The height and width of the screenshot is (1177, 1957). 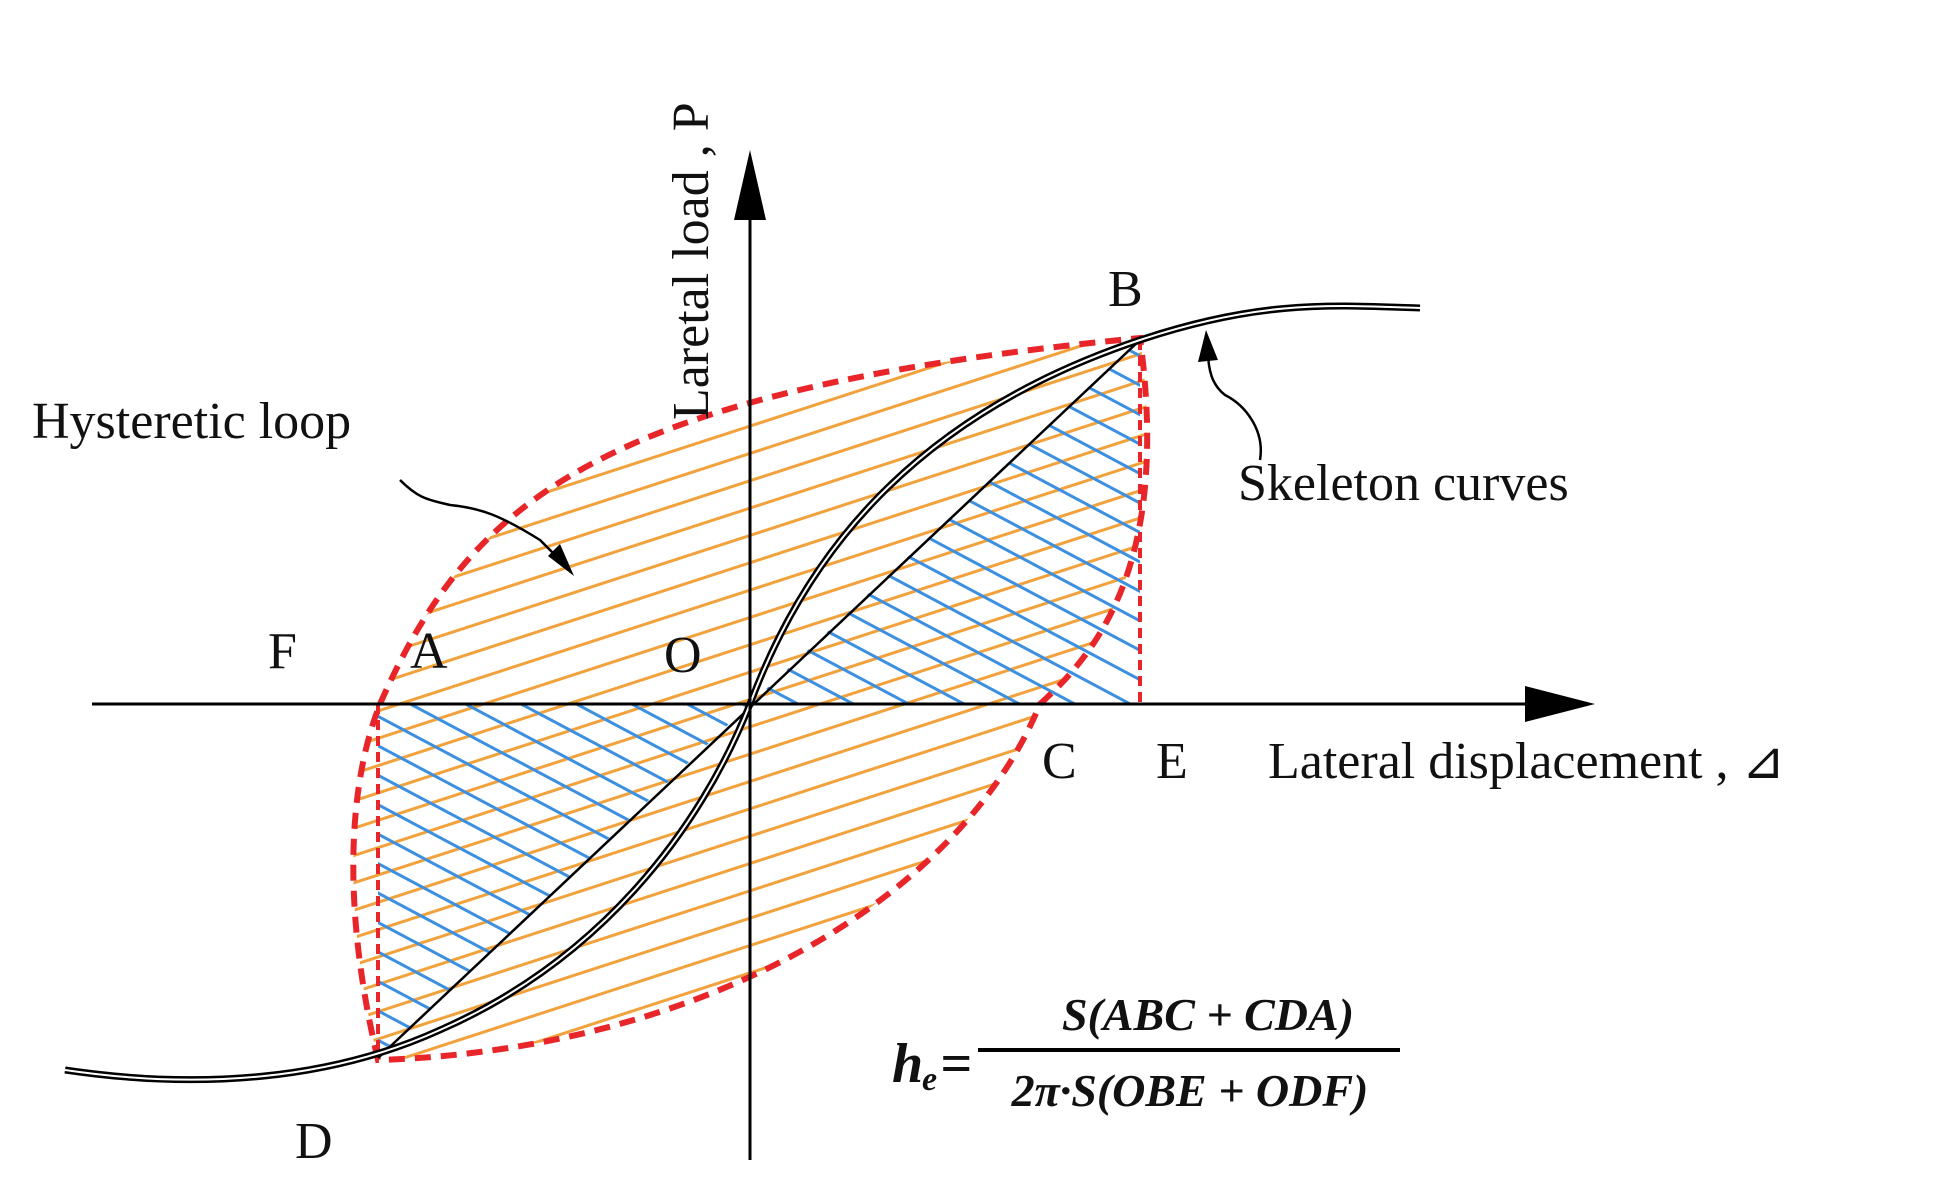 What do you see at coordinates (314, 1141) in the screenshot?
I see `point-label-d: D` at bounding box center [314, 1141].